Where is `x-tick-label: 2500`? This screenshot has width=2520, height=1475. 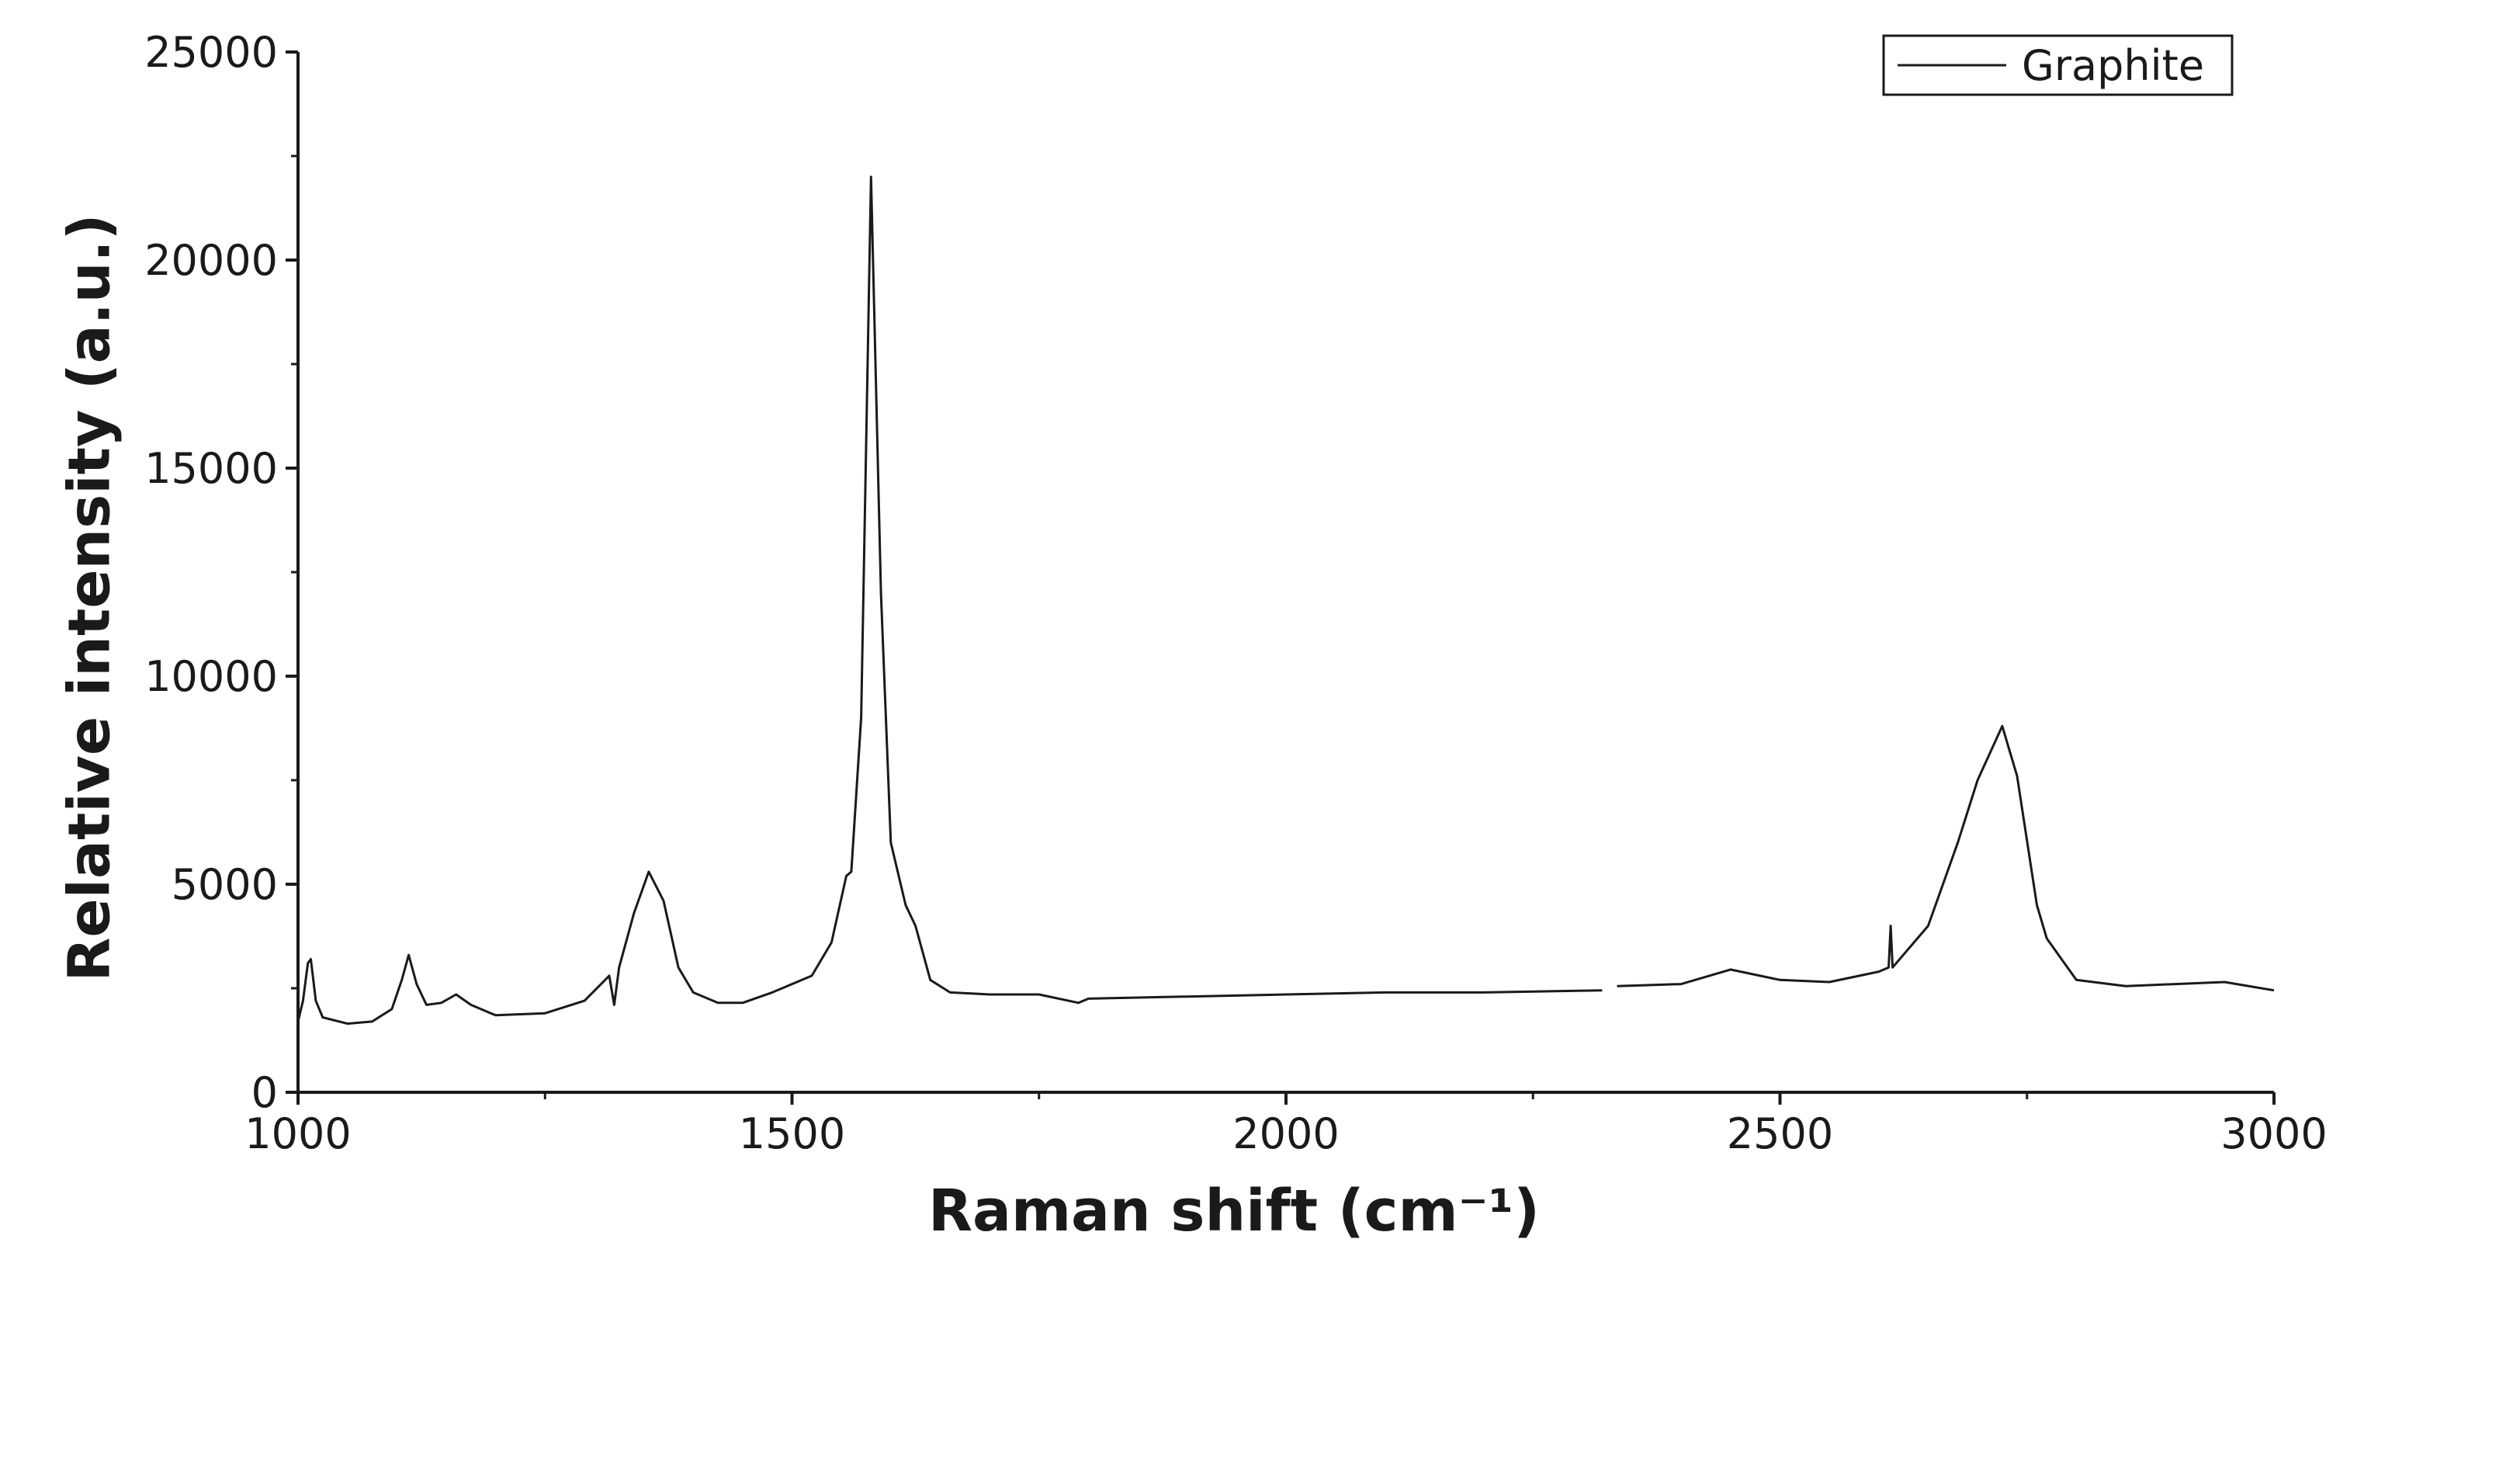
x-tick-label: 2500 is located at coordinates (1780, 1133).